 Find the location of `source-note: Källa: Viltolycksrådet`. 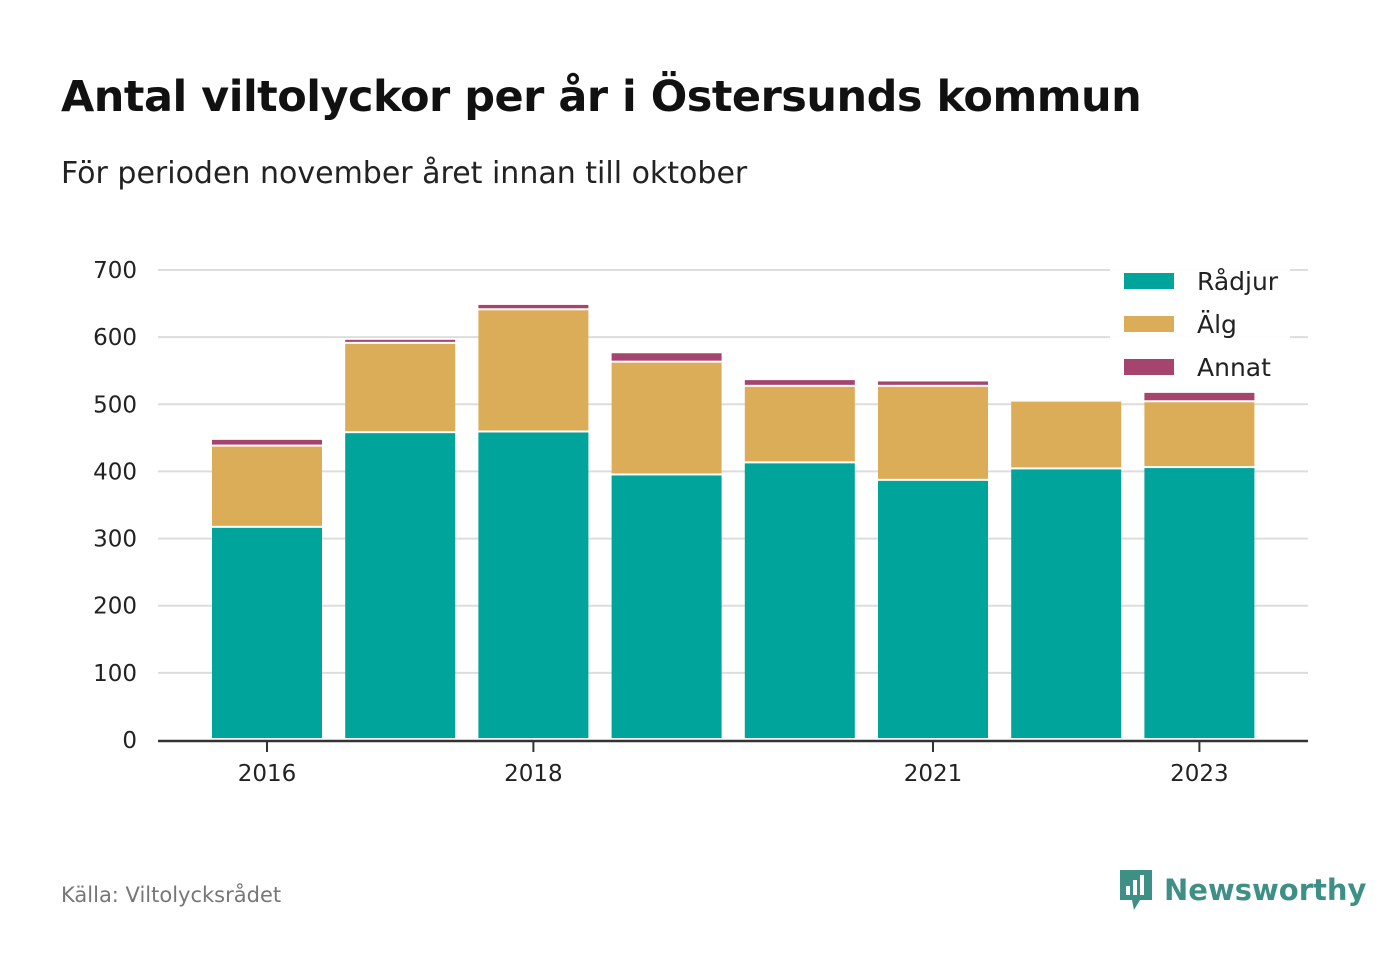

source-note: Källa: Viltolycksrådet is located at coordinates (171, 895).